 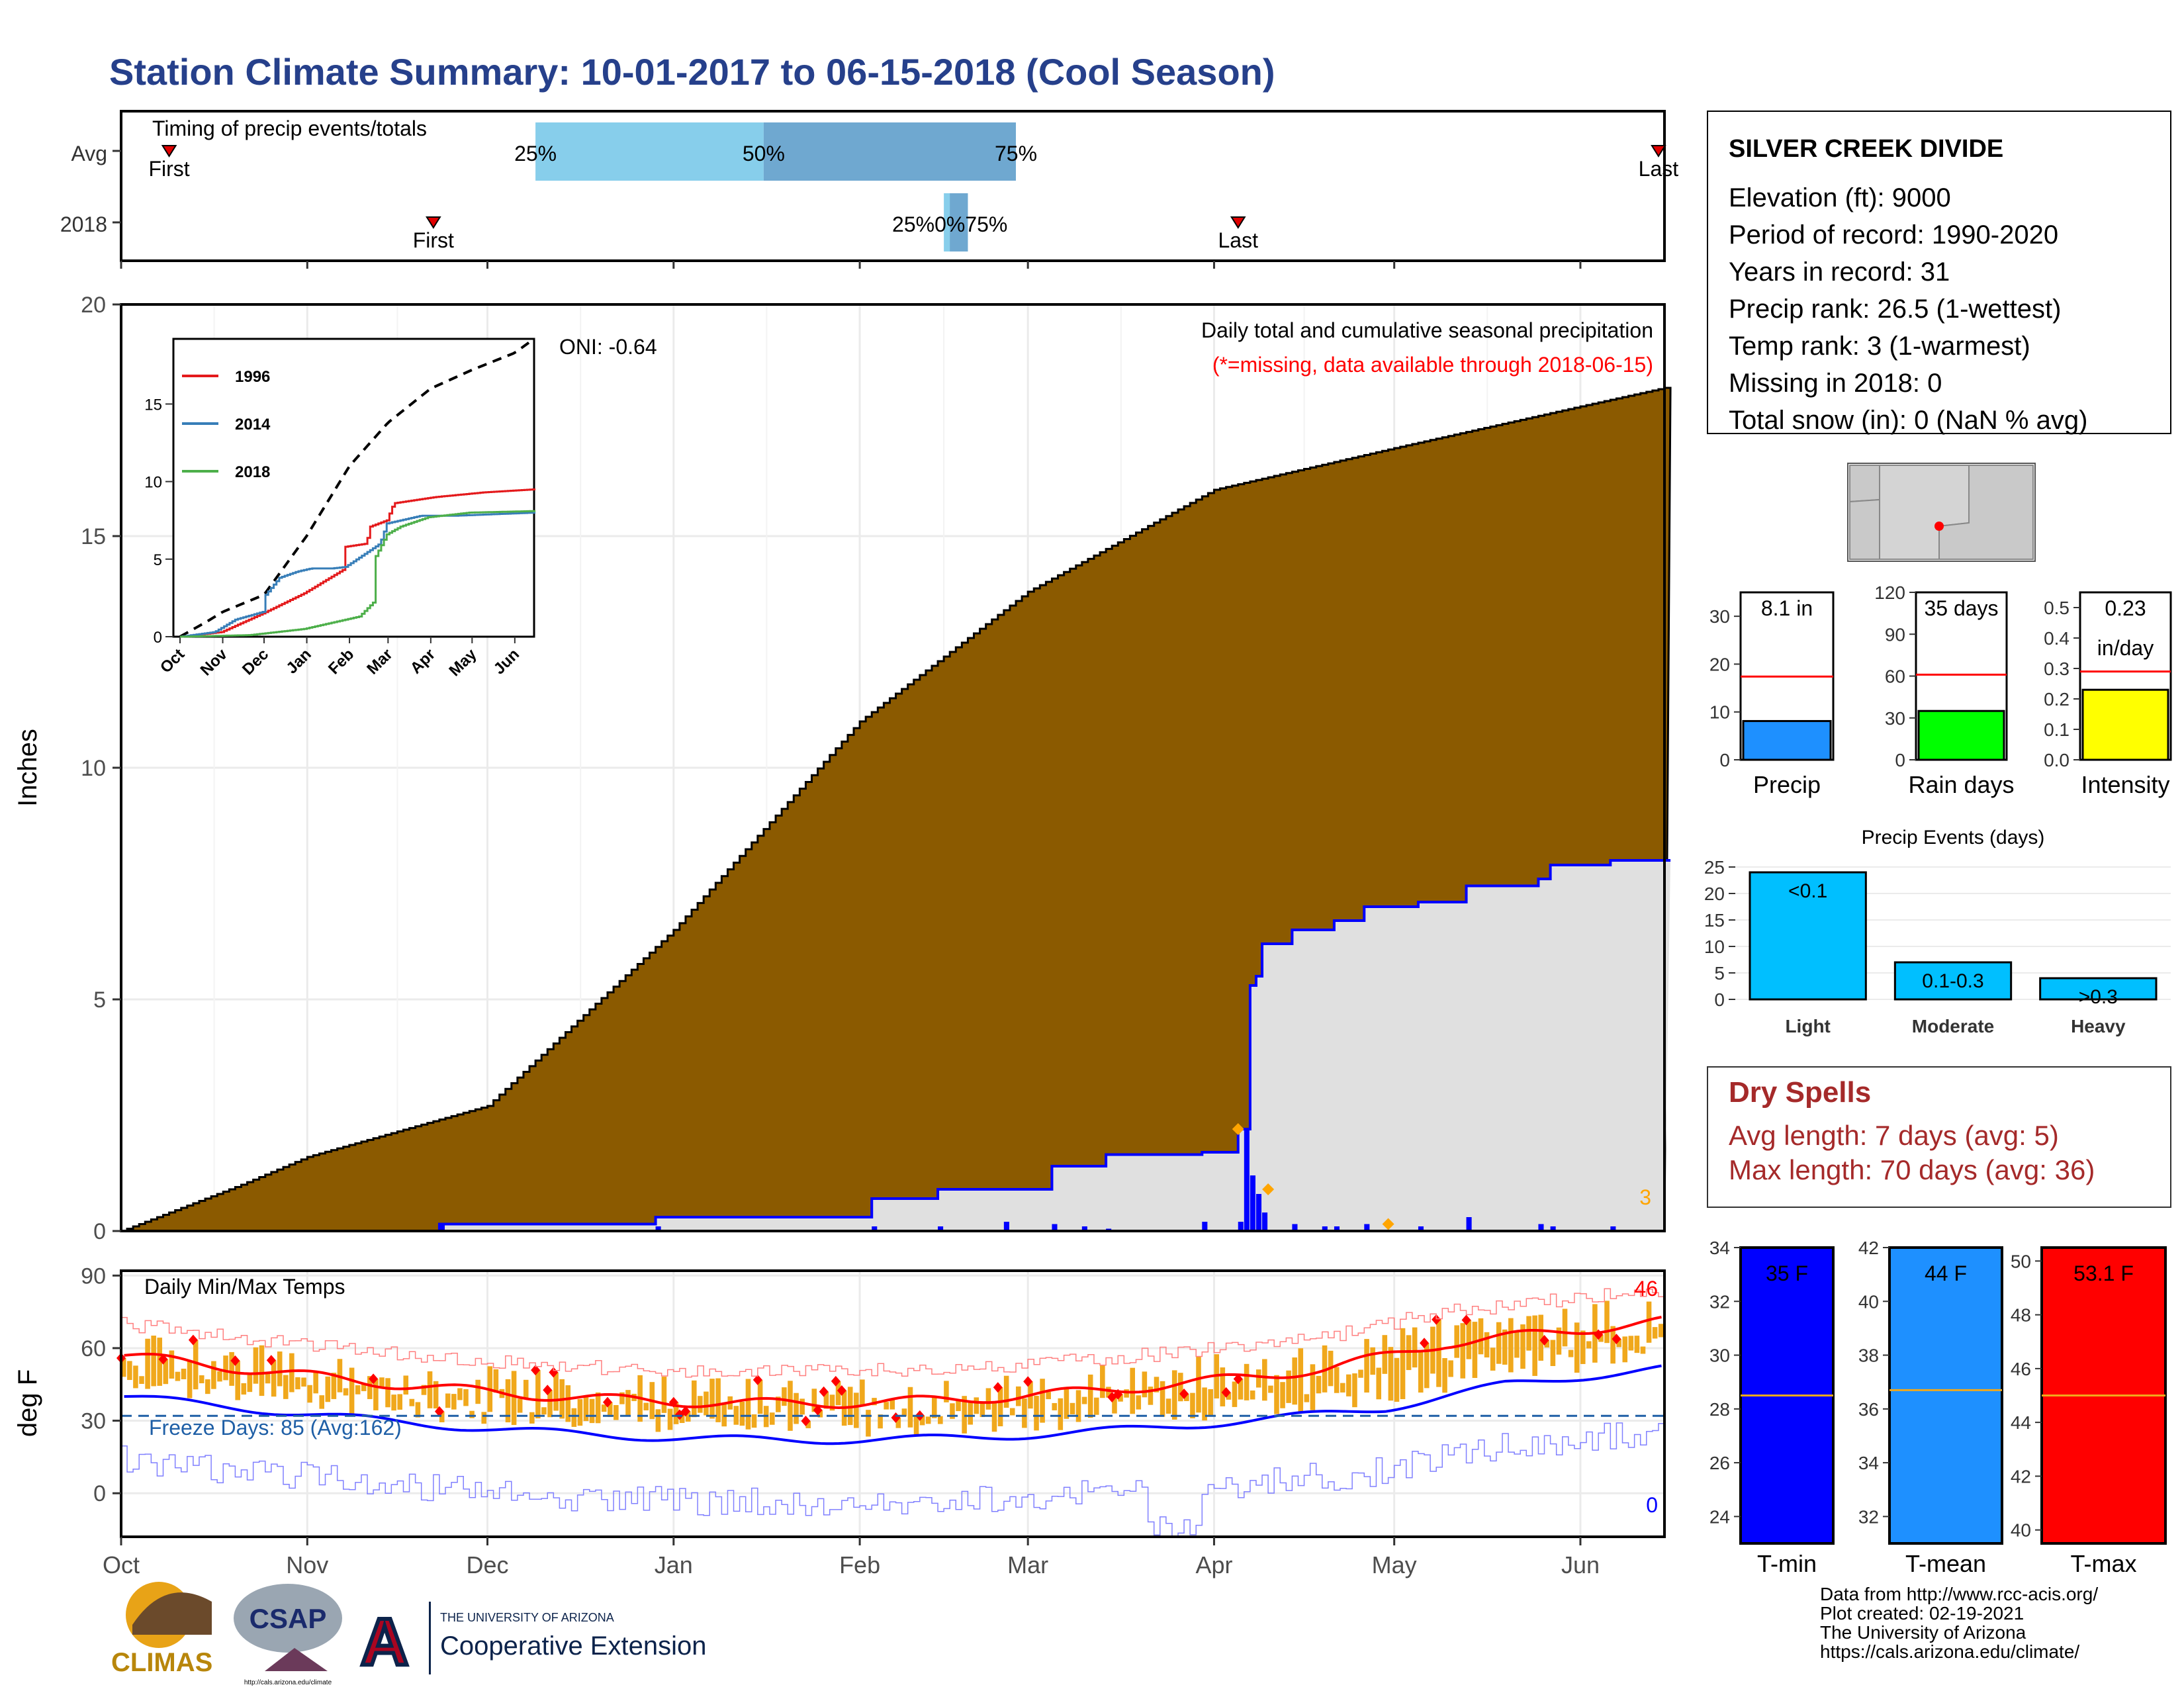 I want to click on temp-bar, so click(x=1945, y=1396).